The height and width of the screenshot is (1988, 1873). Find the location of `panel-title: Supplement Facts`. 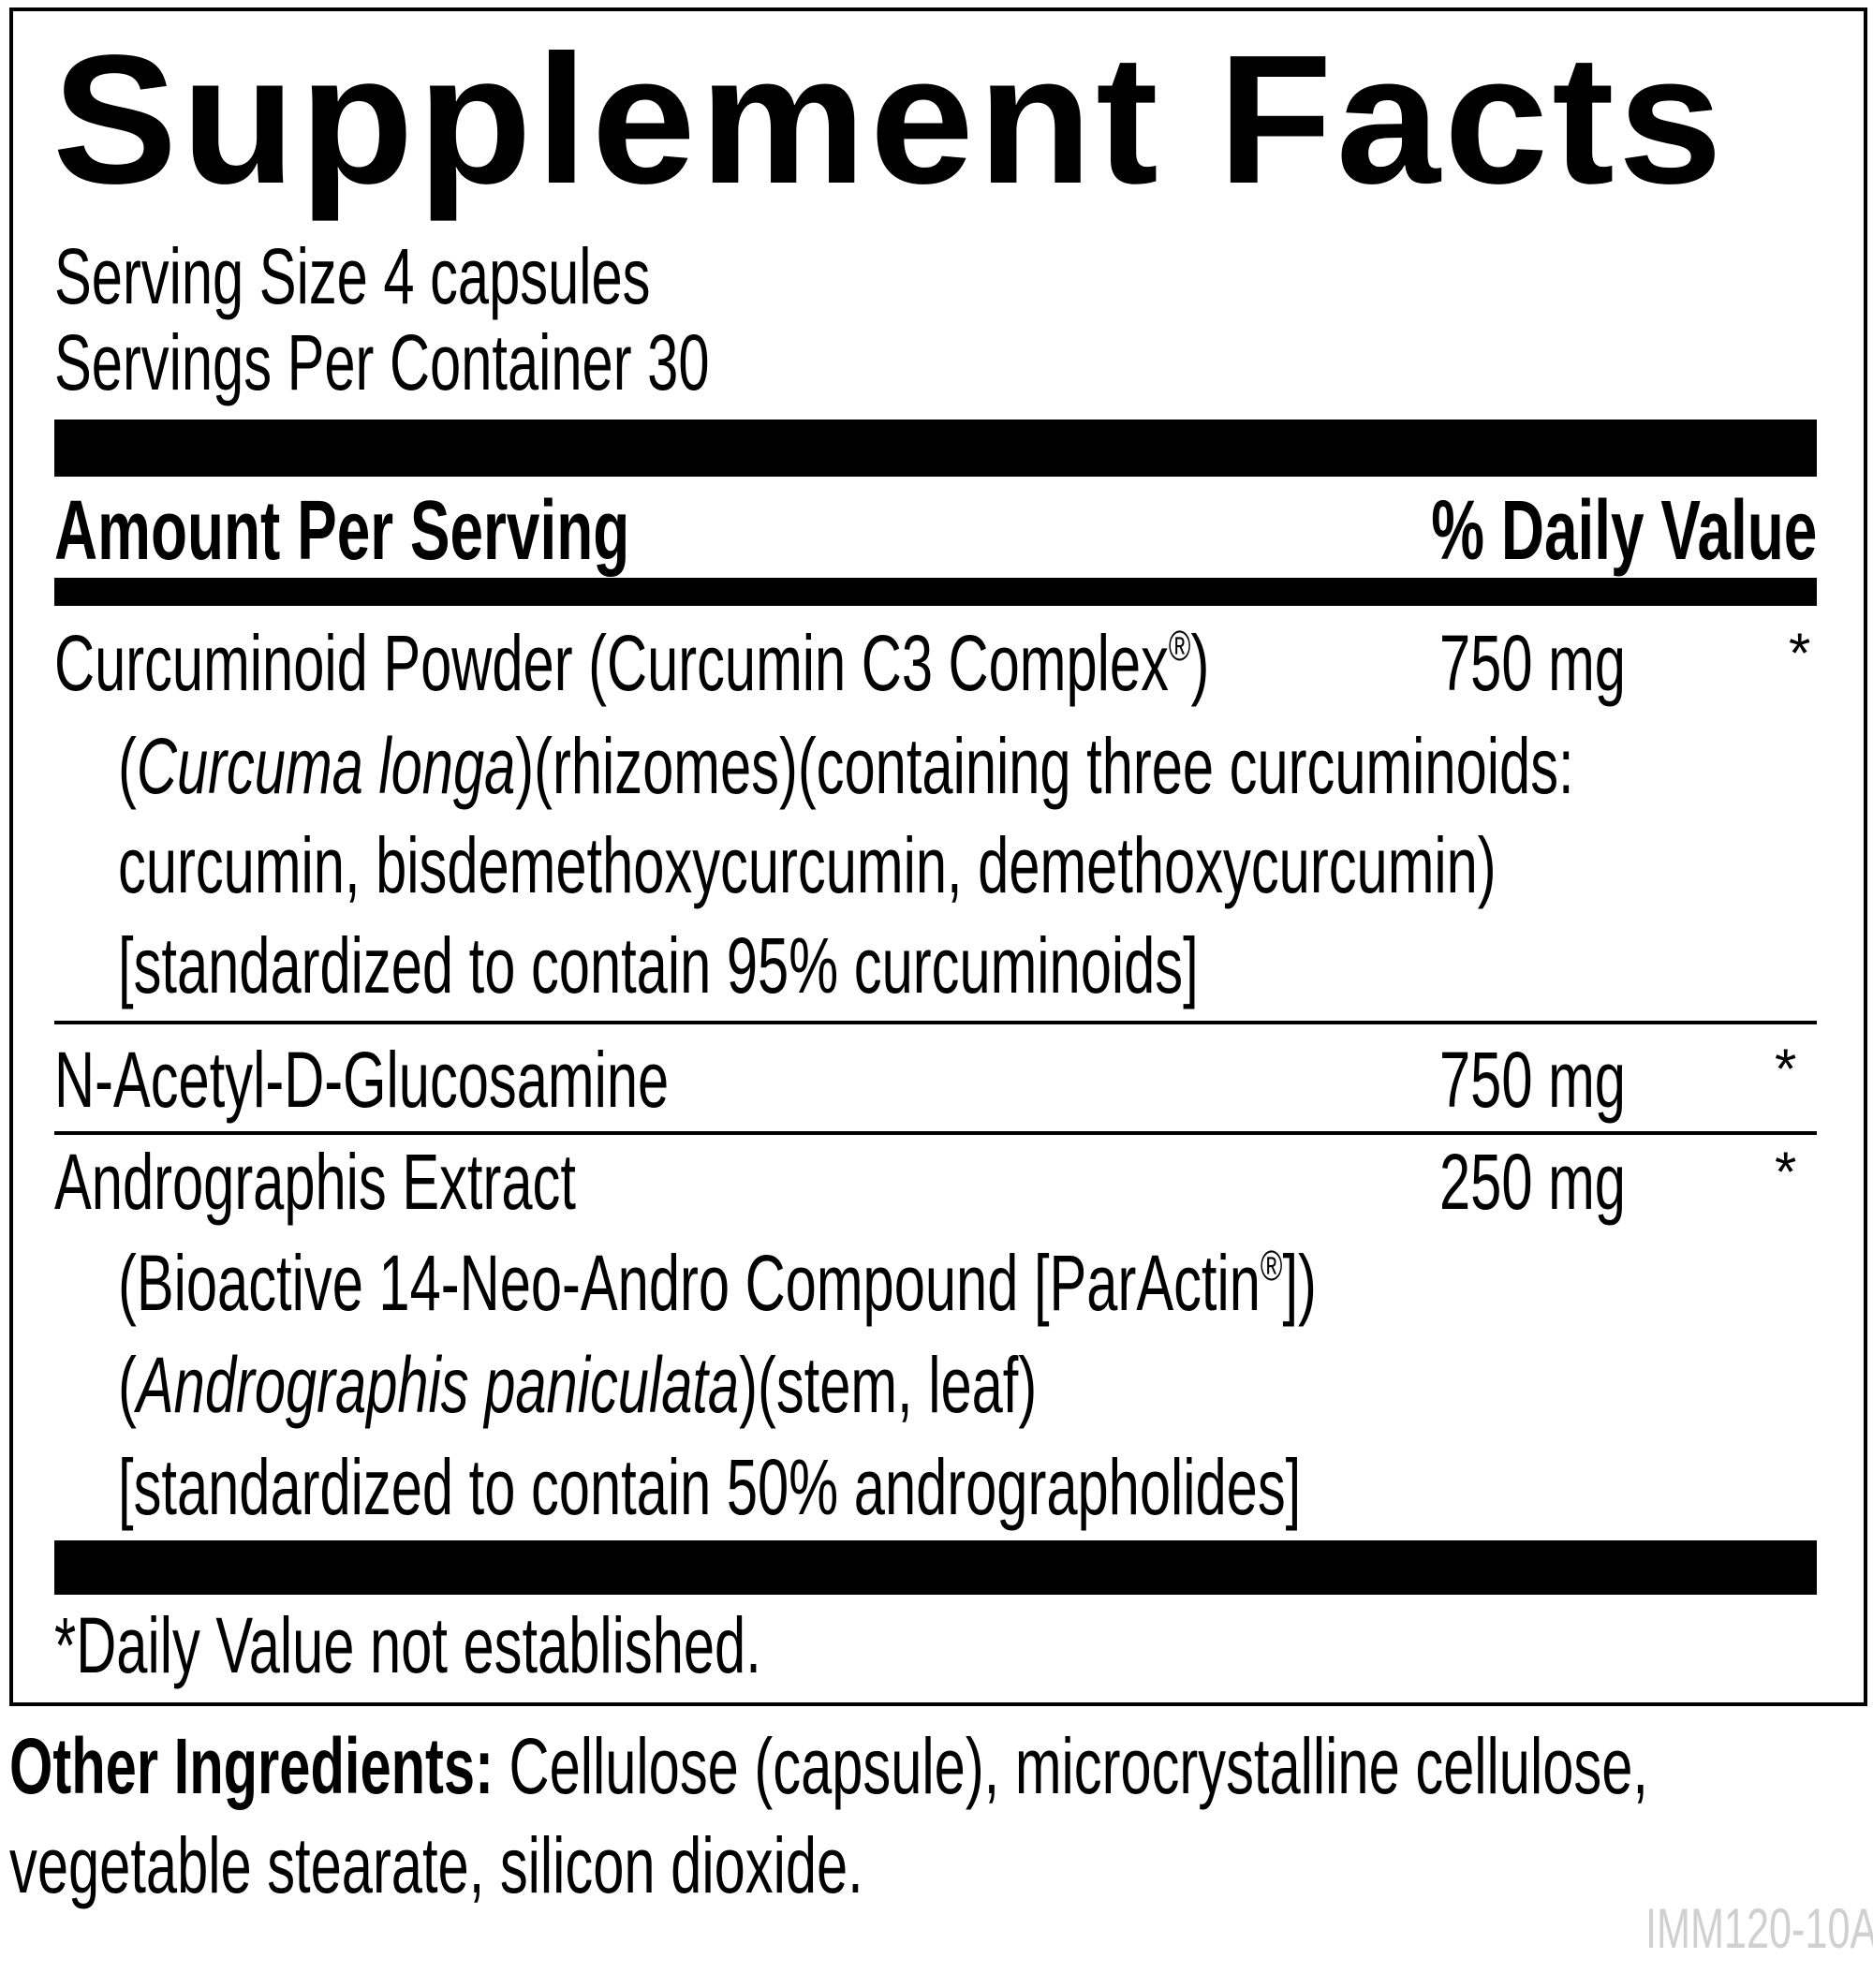

panel-title: Supplement Facts is located at coordinates (889, 120).